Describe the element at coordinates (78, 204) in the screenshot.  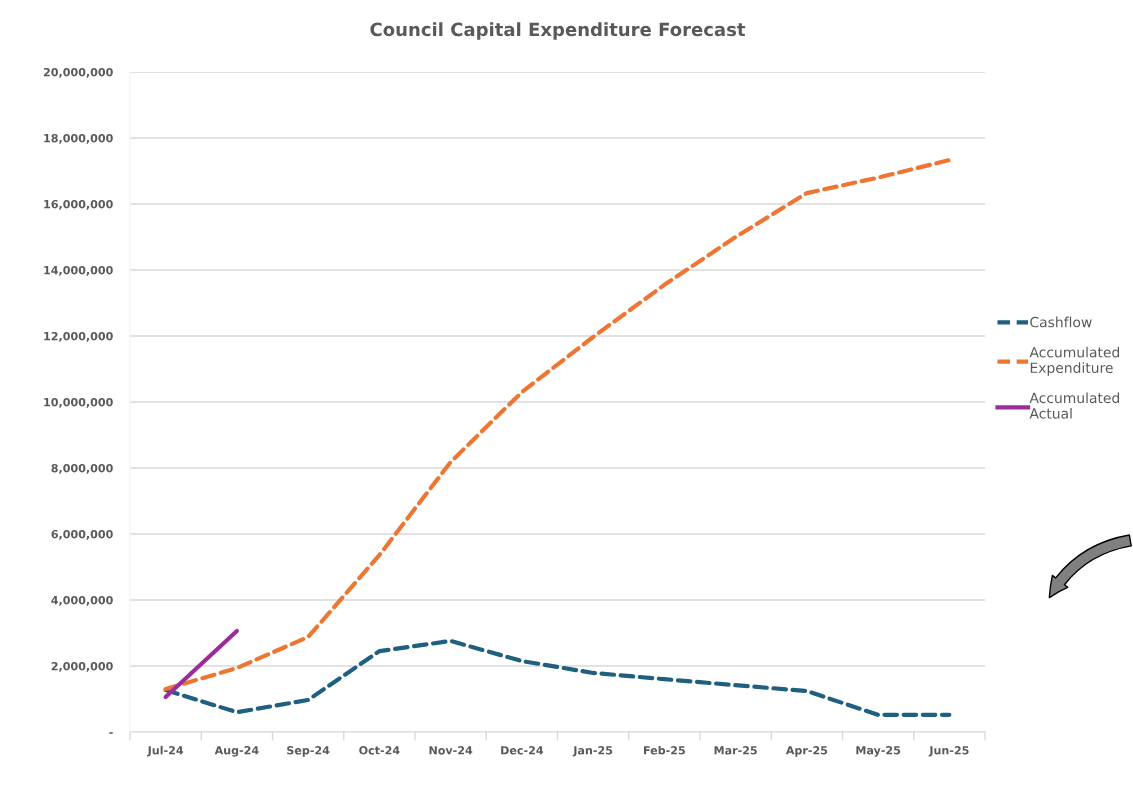
I see `y-tick-label: 16,000,000` at that location.